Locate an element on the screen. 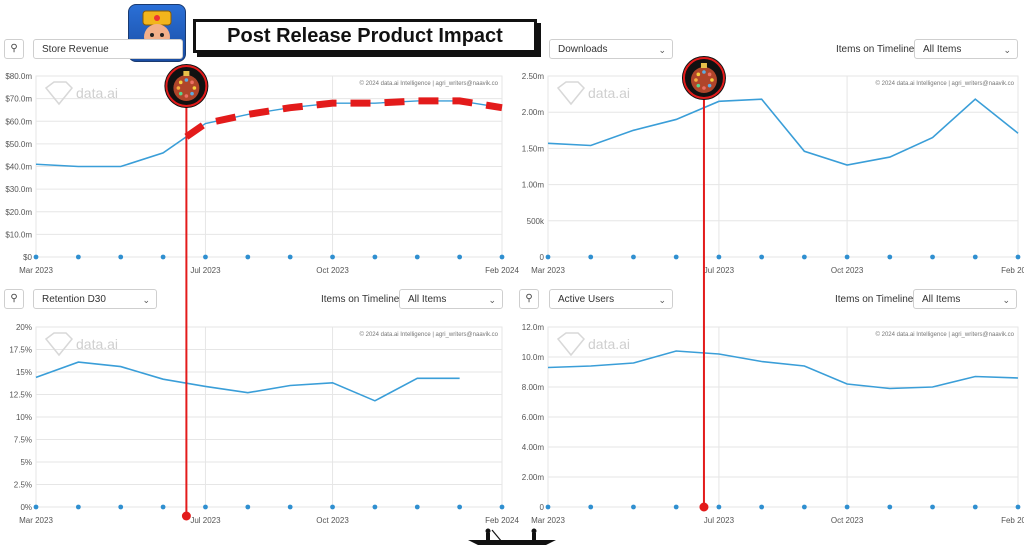 The width and height of the screenshot is (1024, 547). metric-select-downloads: Downloads ⌄ is located at coordinates (611, 49).